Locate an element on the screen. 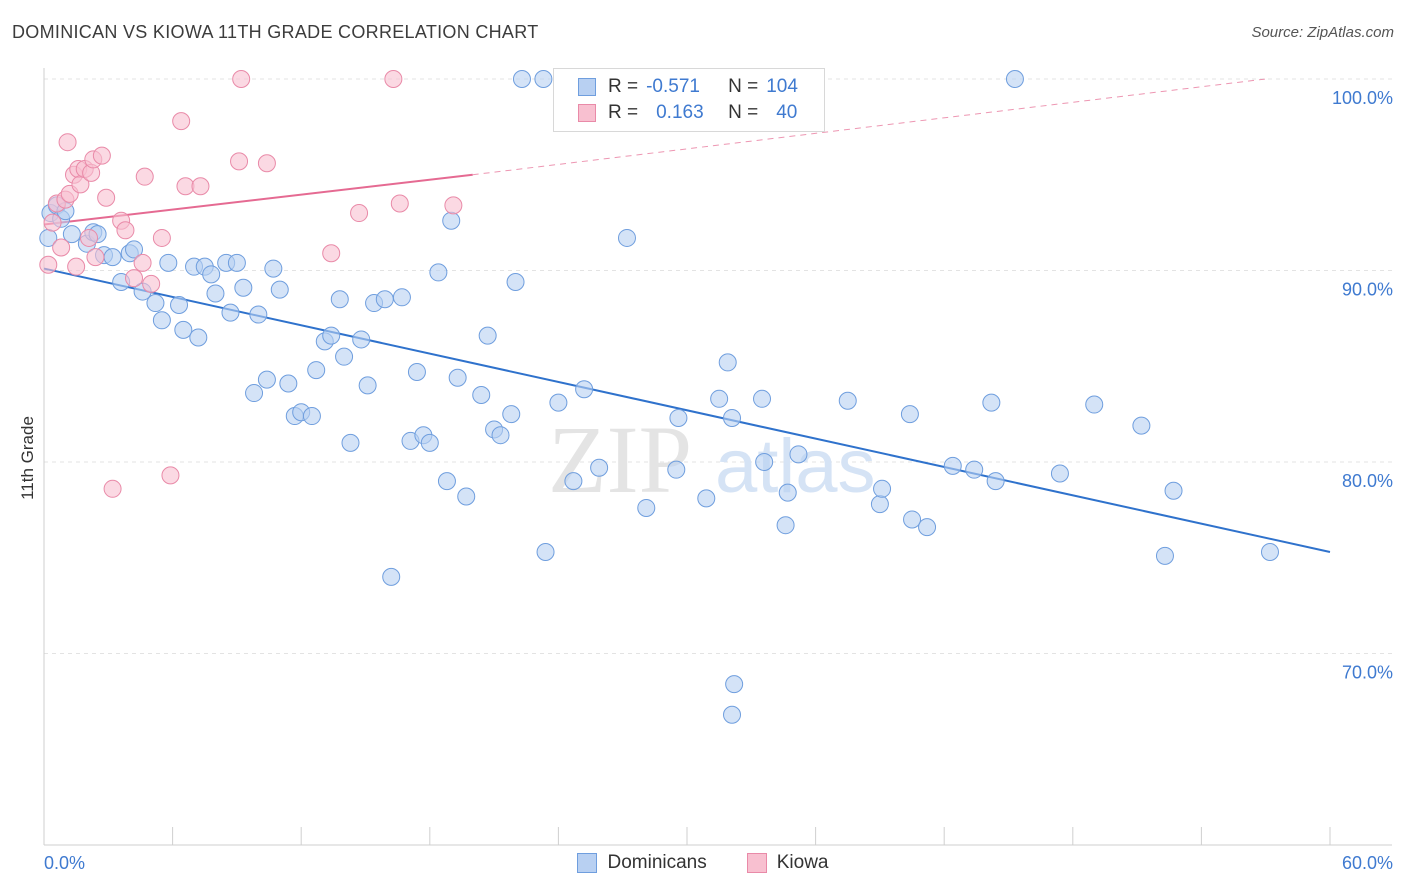 The height and width of the screenshot is (892, 1406). y-tick-label: 80.0% is located at coordinates (1367, 481).